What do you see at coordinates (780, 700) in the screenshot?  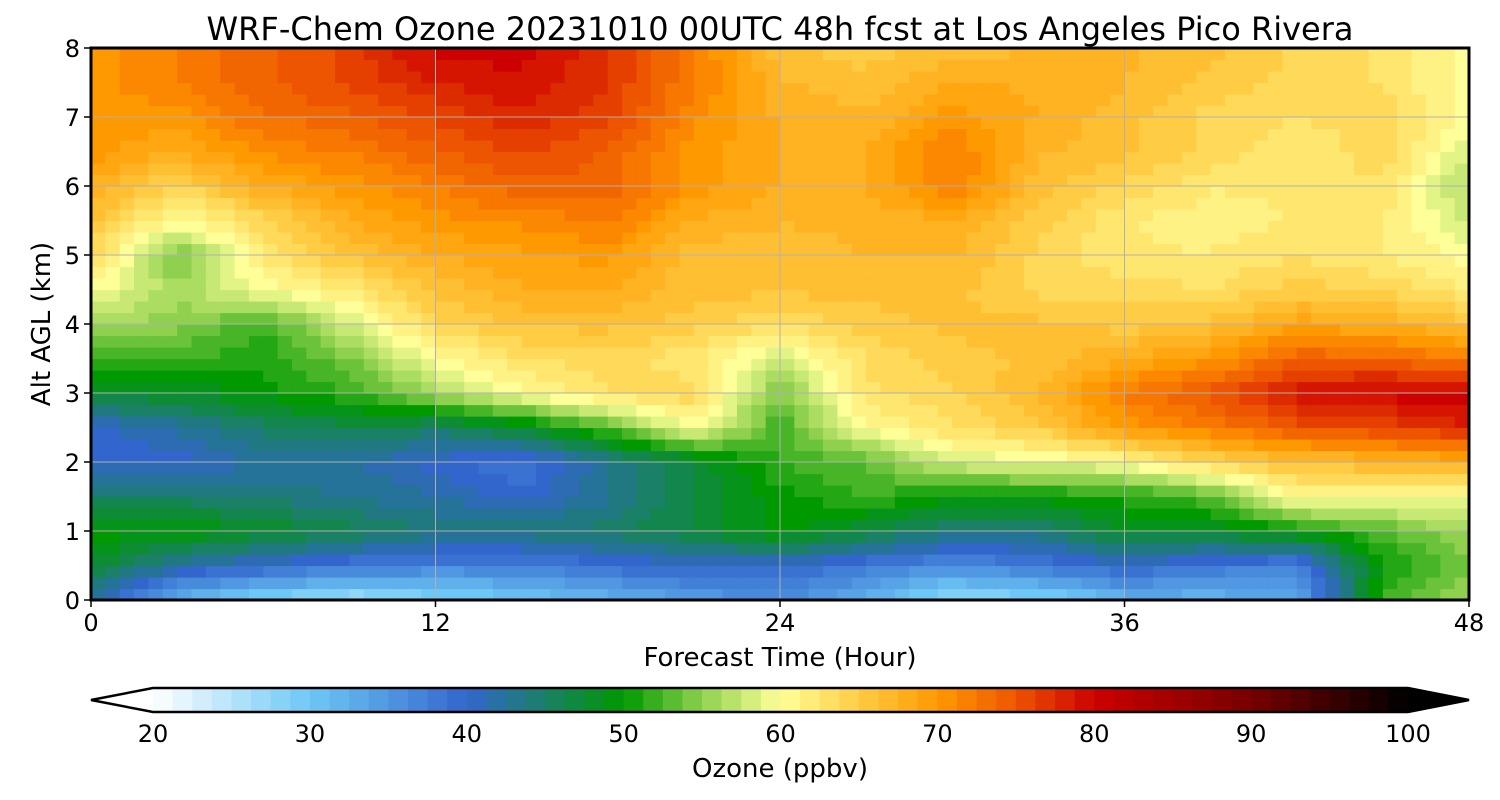 I see `colorbar-outline` at bounding box center [780, 700].